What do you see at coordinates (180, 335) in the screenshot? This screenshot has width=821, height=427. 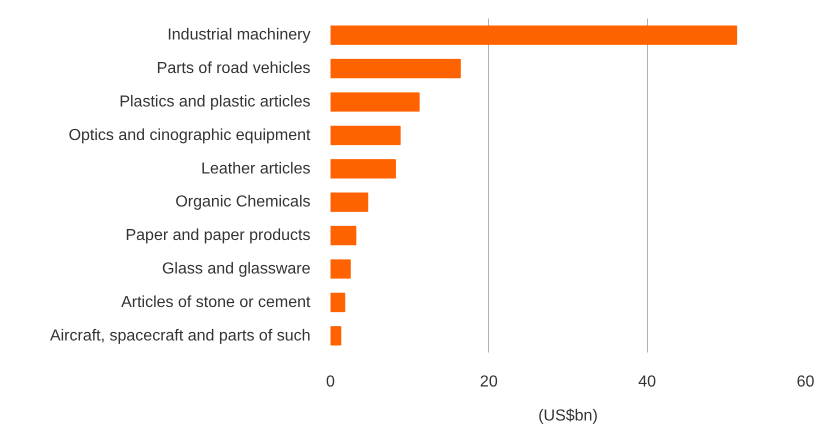 I see `y-tick-label: Aircraft, spacecraft and parts of such` at bounding box center [180, 335].